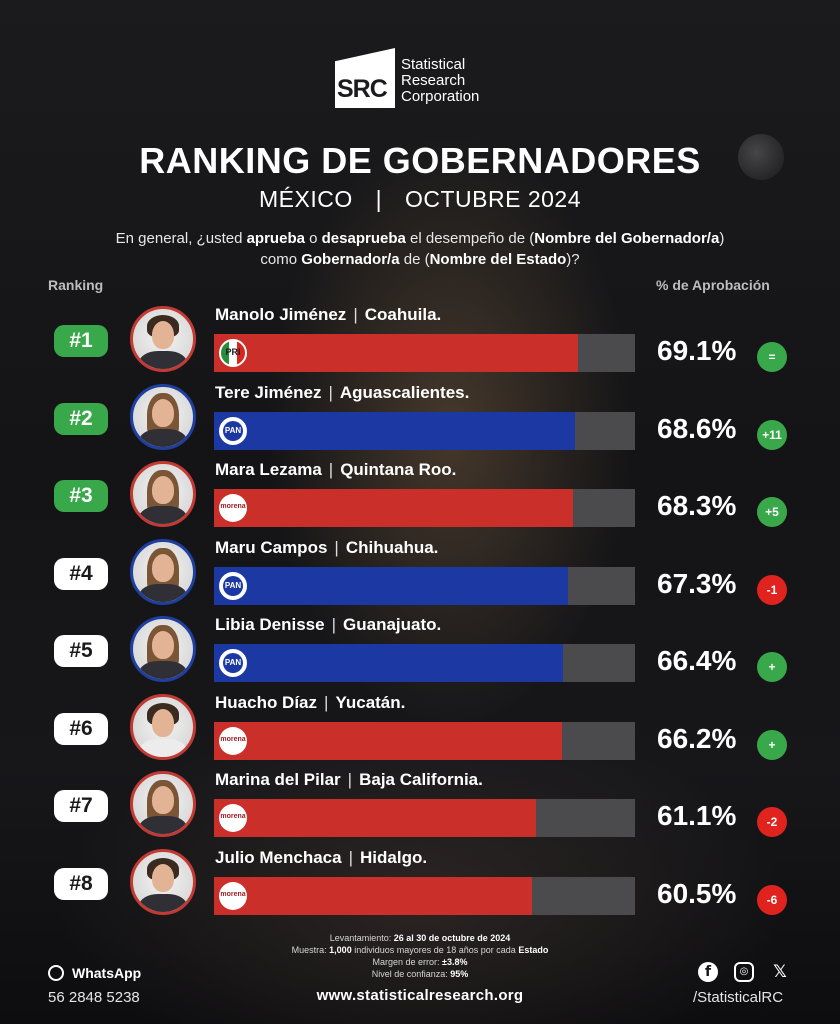 The width and height of the screenshot is (840, 1024). What do you see at coordinates (328, 625) in the screenshot?
I see `governor-label: Libia Denisse | Guanajuato.` at bounding box center [328, 625].